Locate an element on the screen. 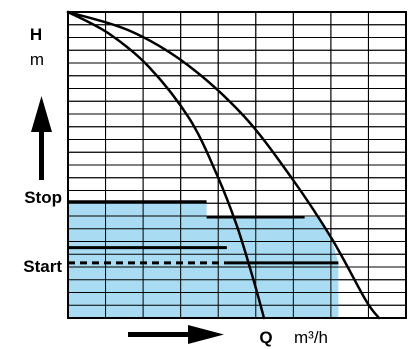 The width and height of the screenshot is (410, 349). up-arrow-icon is located at coordinates (41, 138).